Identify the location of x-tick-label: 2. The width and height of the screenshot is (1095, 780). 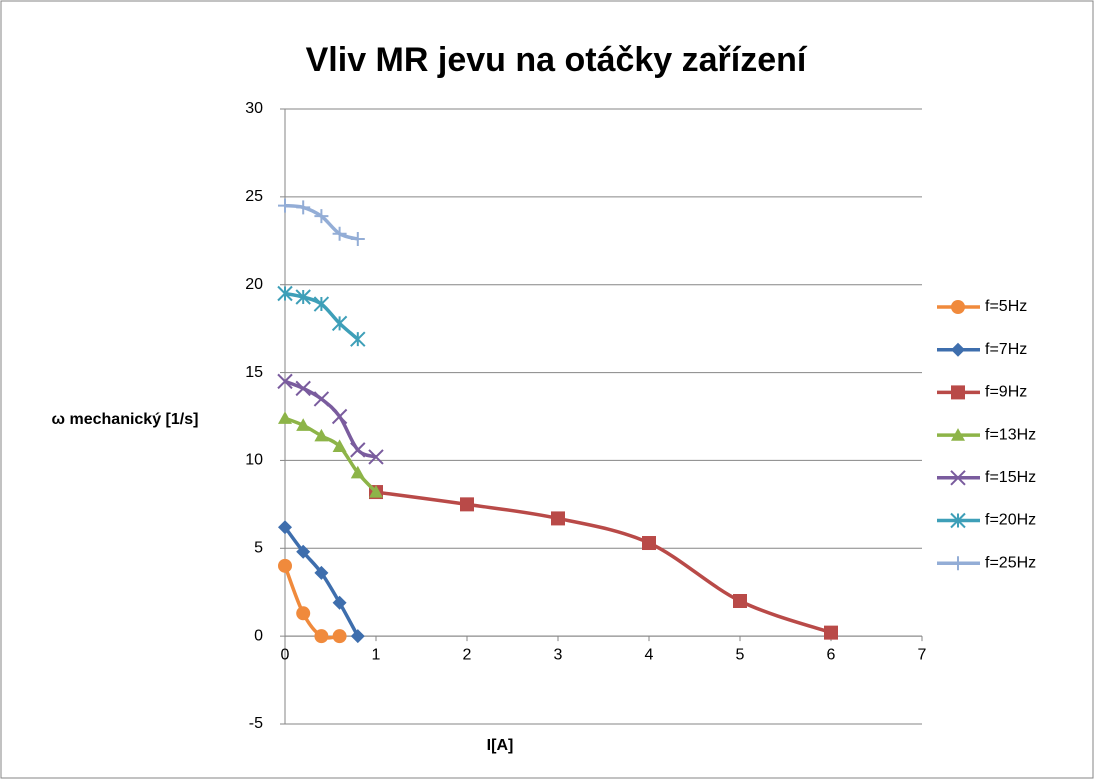
(467, 654).